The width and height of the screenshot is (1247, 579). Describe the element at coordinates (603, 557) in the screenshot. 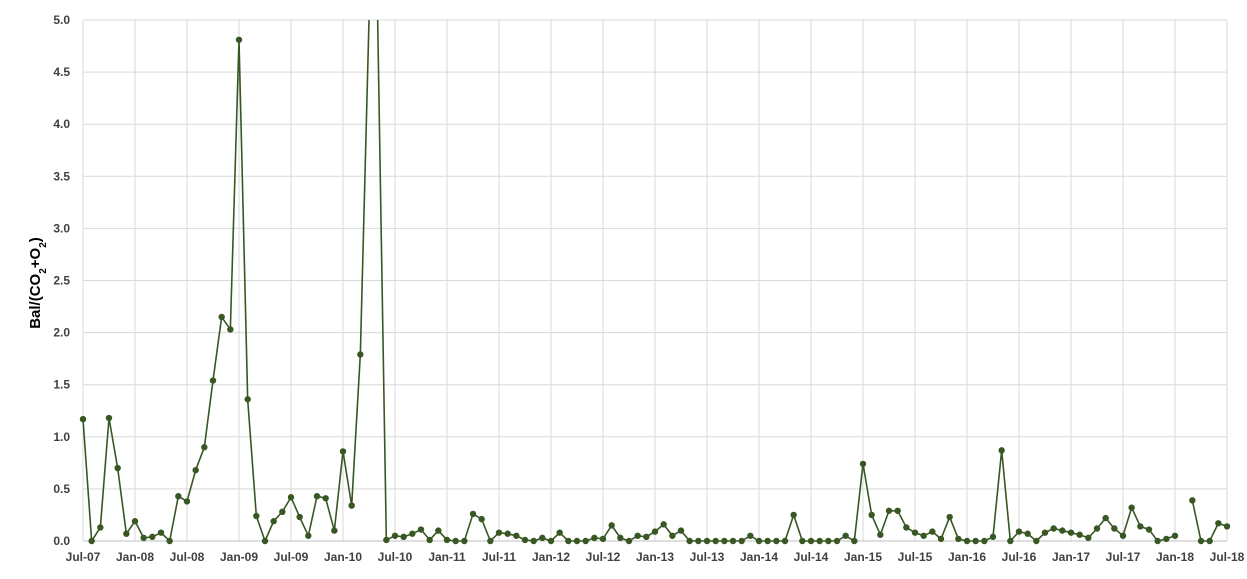

I see `x-tick-label: Jul-12` at that location.